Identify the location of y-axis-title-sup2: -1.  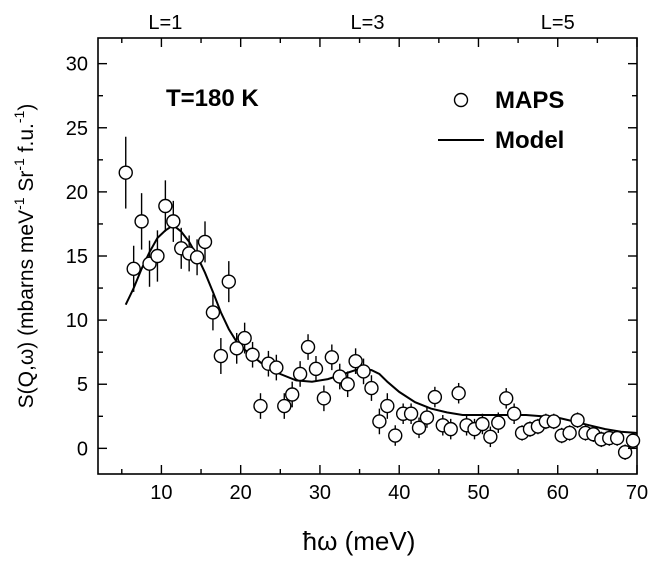
(19, 164).